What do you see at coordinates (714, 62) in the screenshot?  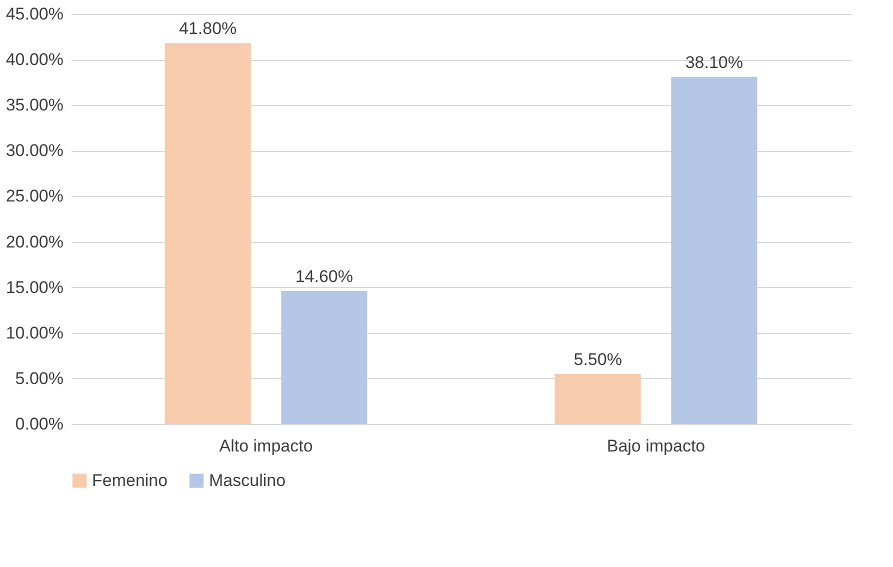 I see `data-label: 38.10%` at bounding box center [714, 62].